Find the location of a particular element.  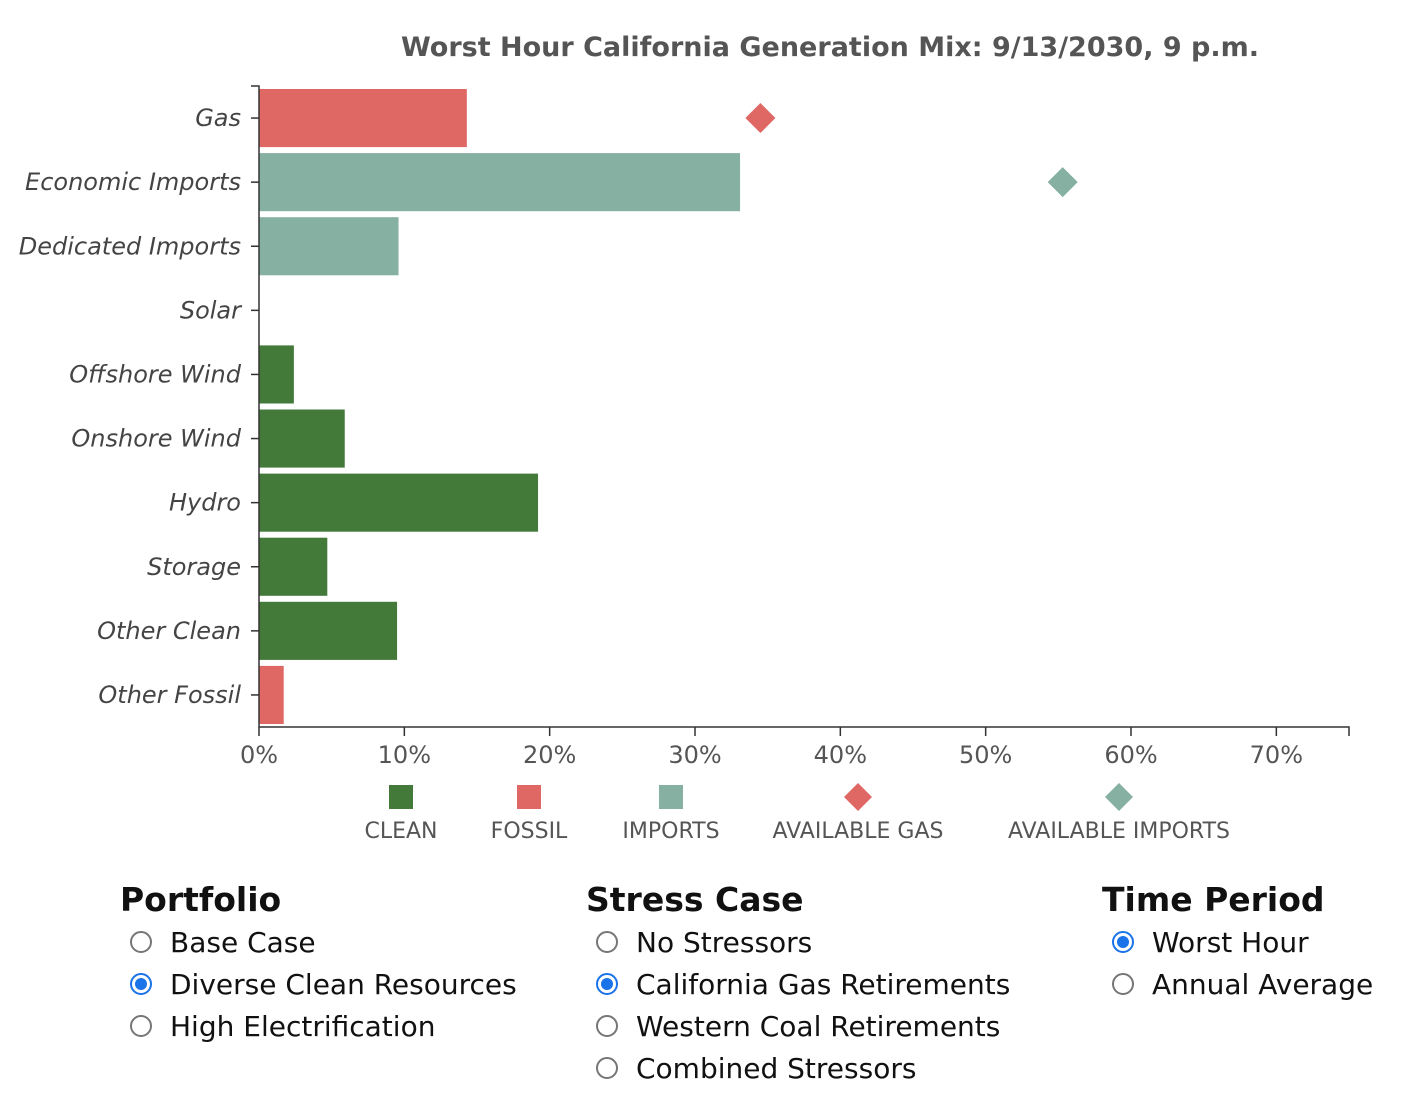

y-tick-label-other-fossil: Other Fossil is located at coordinates (169, 695).